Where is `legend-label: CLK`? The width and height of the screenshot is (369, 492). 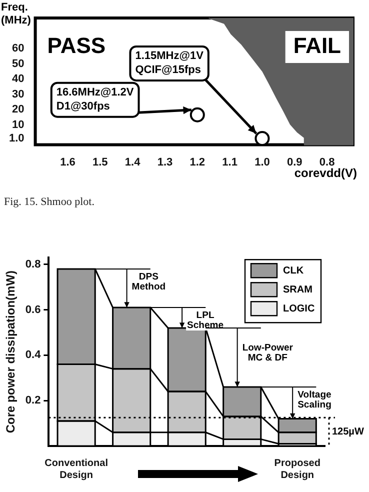
legend-label: CLK is located at coordinates (293, 270).